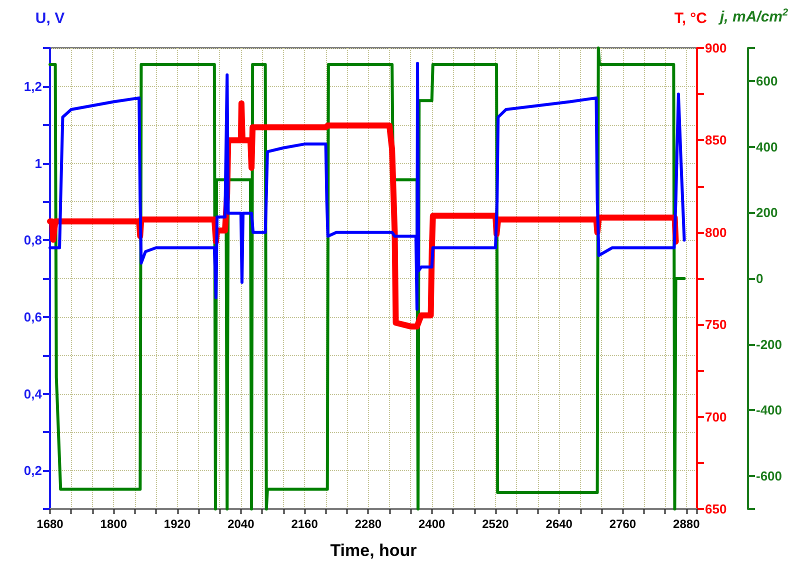 This screenshot has height=568, width=801. What do you see at coordinates (716, 324) in the screenshot?
I see `y2-tick-label: 750` at bounding box center [716, 324].